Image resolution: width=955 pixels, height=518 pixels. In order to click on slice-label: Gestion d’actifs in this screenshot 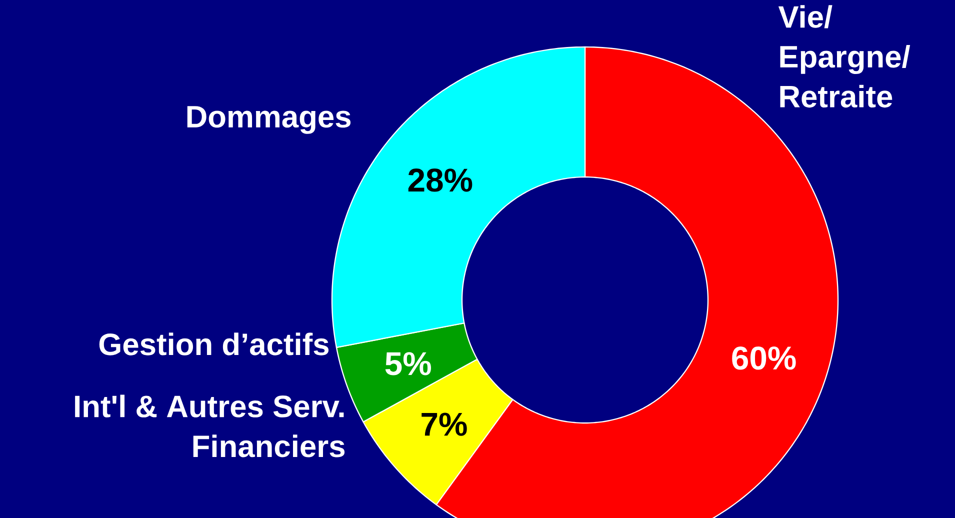, I will do `click(214, 344)`.